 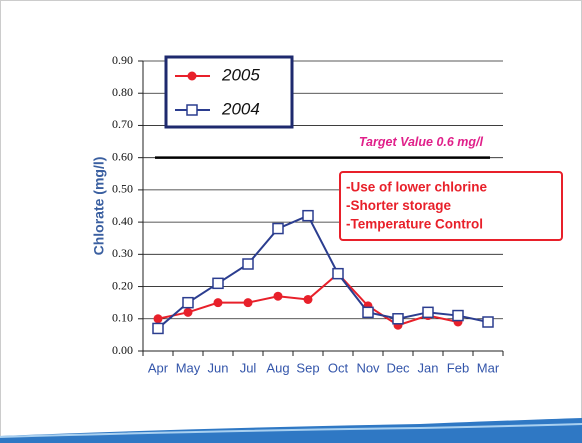 What do you see at coordinates (240, 108) in the screenshot?
I see `legend-label: 2004` at bounding box center [240, 108].